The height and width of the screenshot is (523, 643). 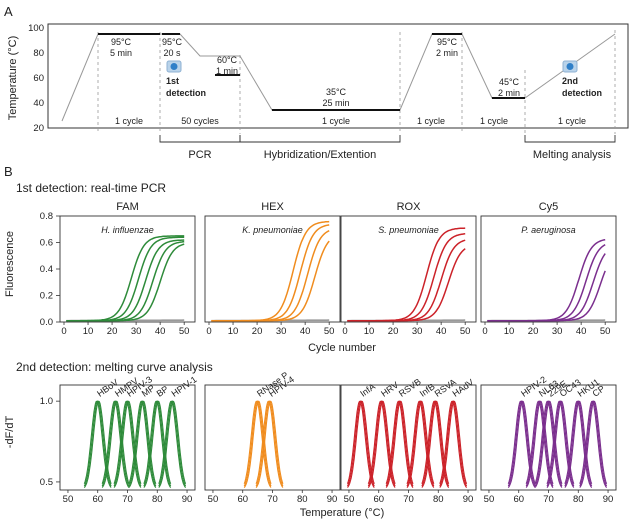 I want to click on pcr-ytick-label-2: 0.4, so click(x=46, y=269).